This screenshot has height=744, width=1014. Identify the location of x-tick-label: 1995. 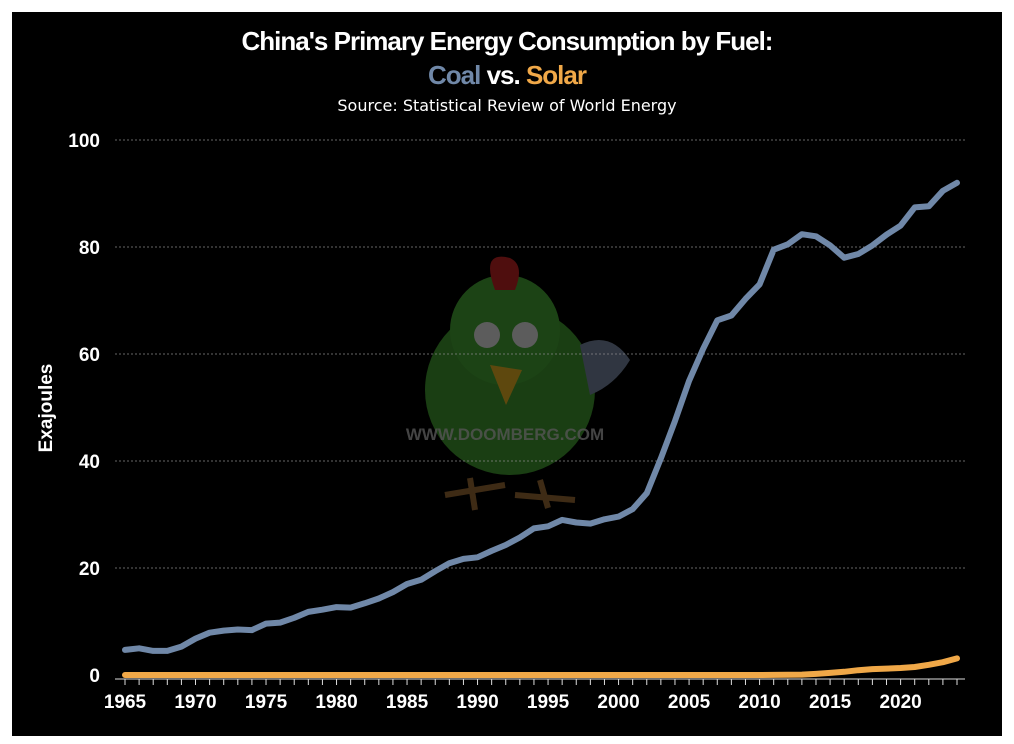
(548, 702).